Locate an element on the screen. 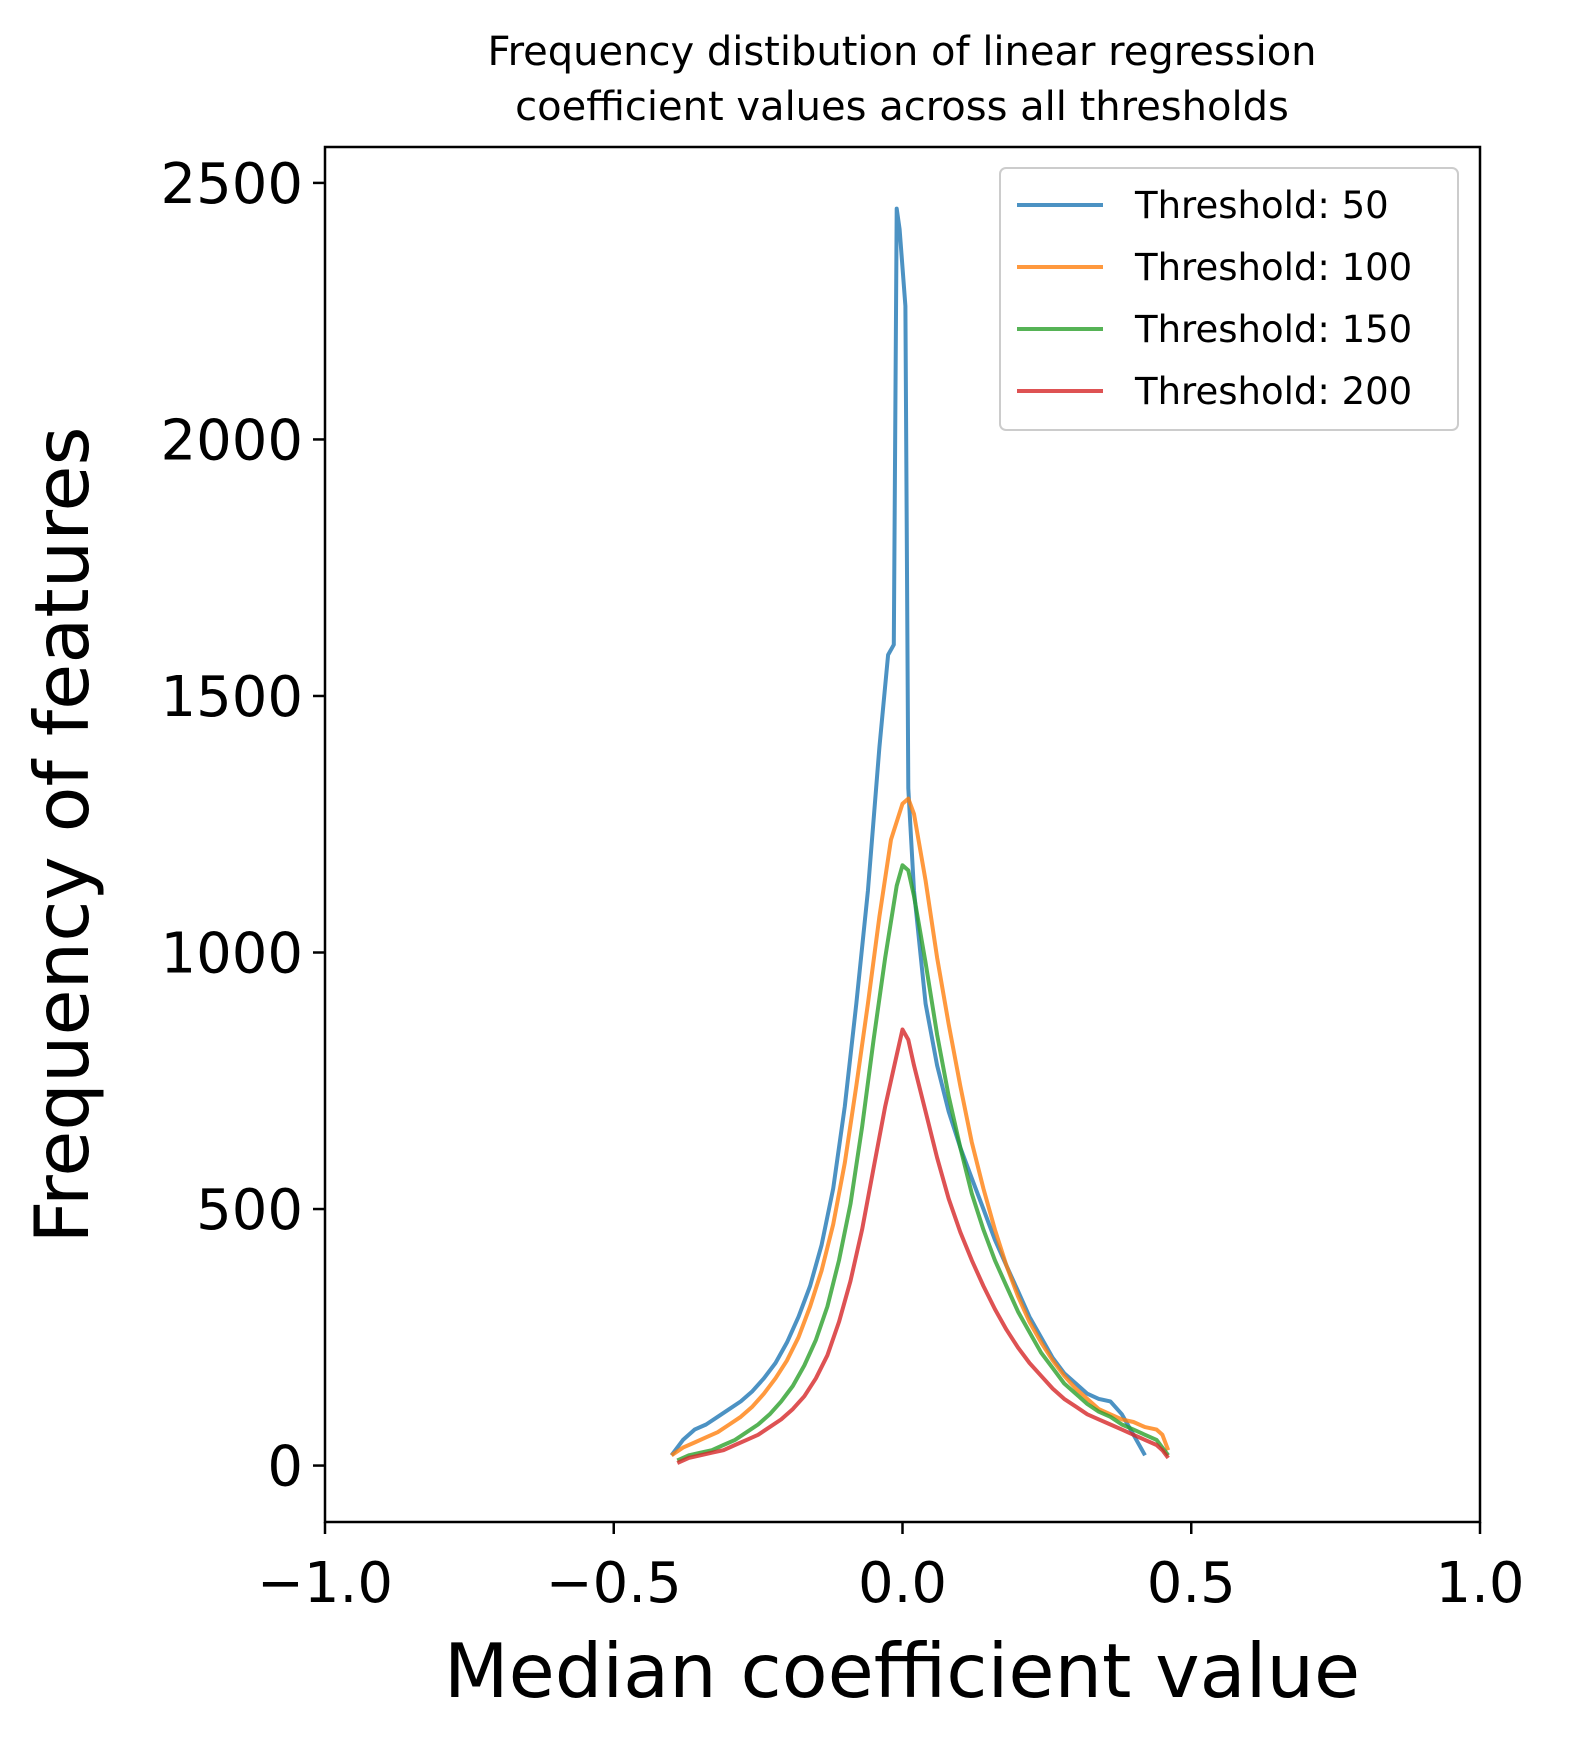 The width and height of the screenshot is (1571, 1757). x-axis-ticks: −1.0 −0.5 0.0 0.5 1.0 is located at coordinates (891, 1569).